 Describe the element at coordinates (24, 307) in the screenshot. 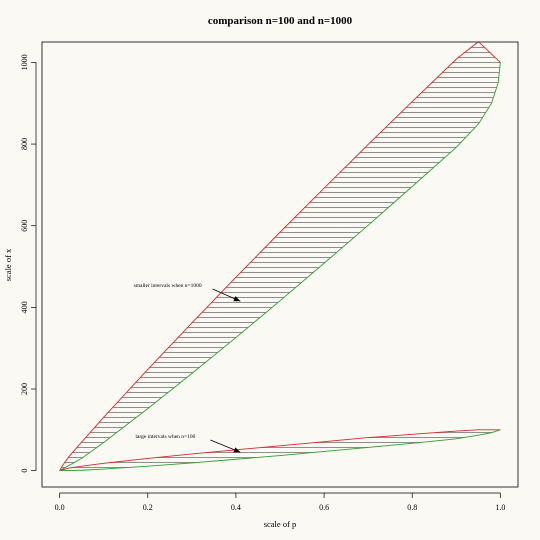

I see `y-tick-label: 400` at that location.